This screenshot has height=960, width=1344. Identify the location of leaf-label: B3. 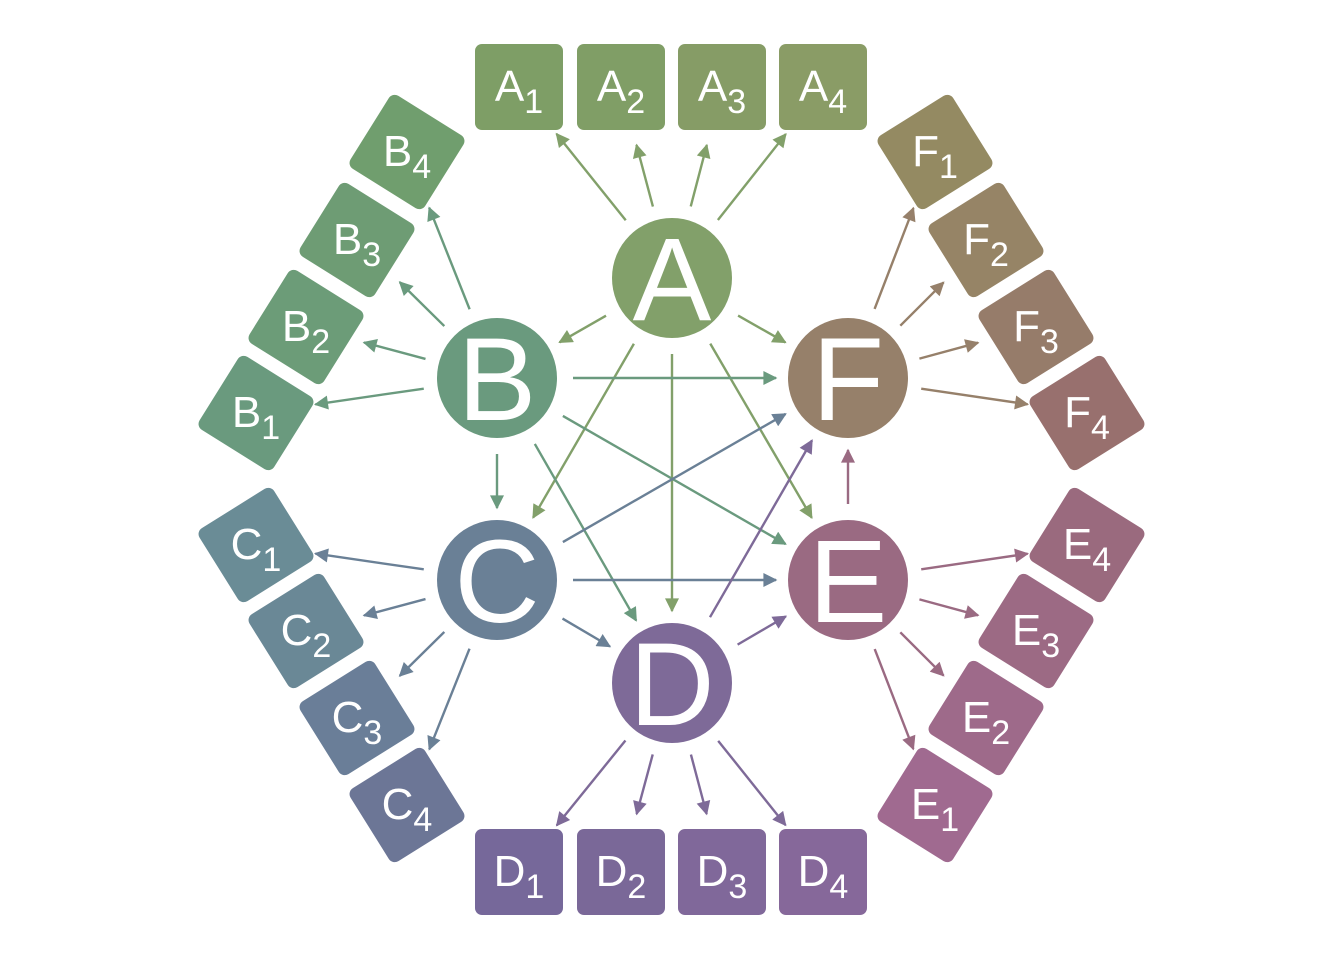
(357, 244).